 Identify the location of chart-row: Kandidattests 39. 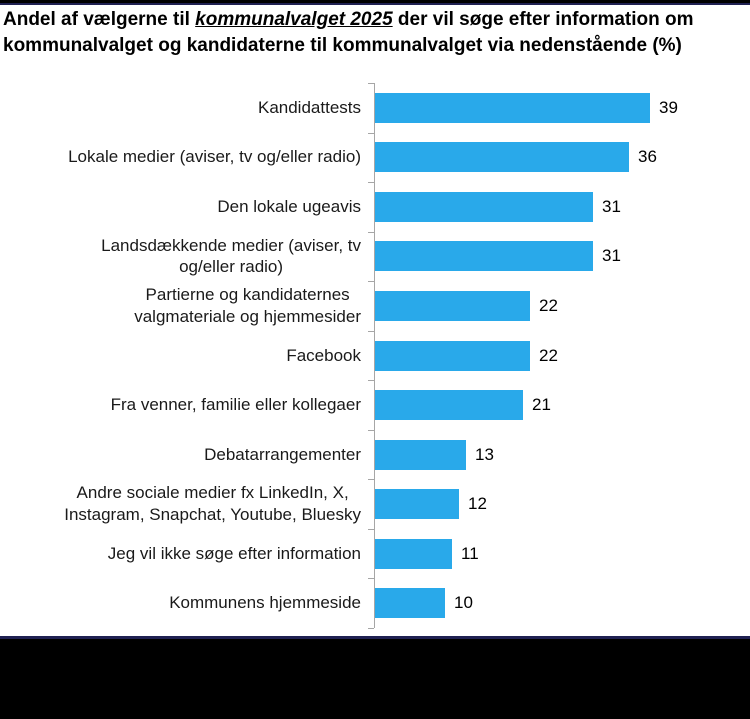
(375, 108).